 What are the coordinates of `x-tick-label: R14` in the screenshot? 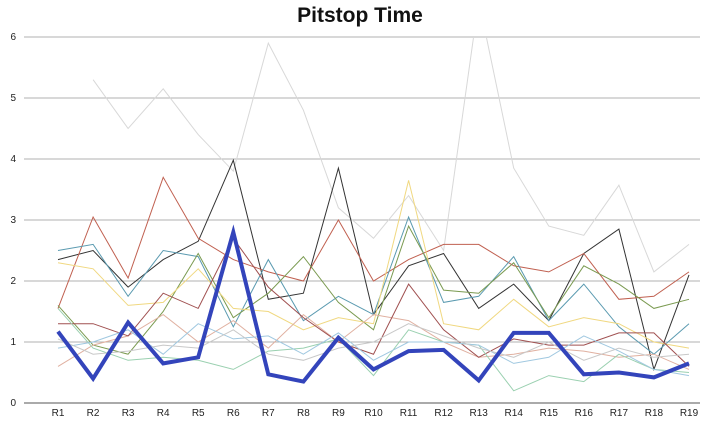 It's located at (514, 413).